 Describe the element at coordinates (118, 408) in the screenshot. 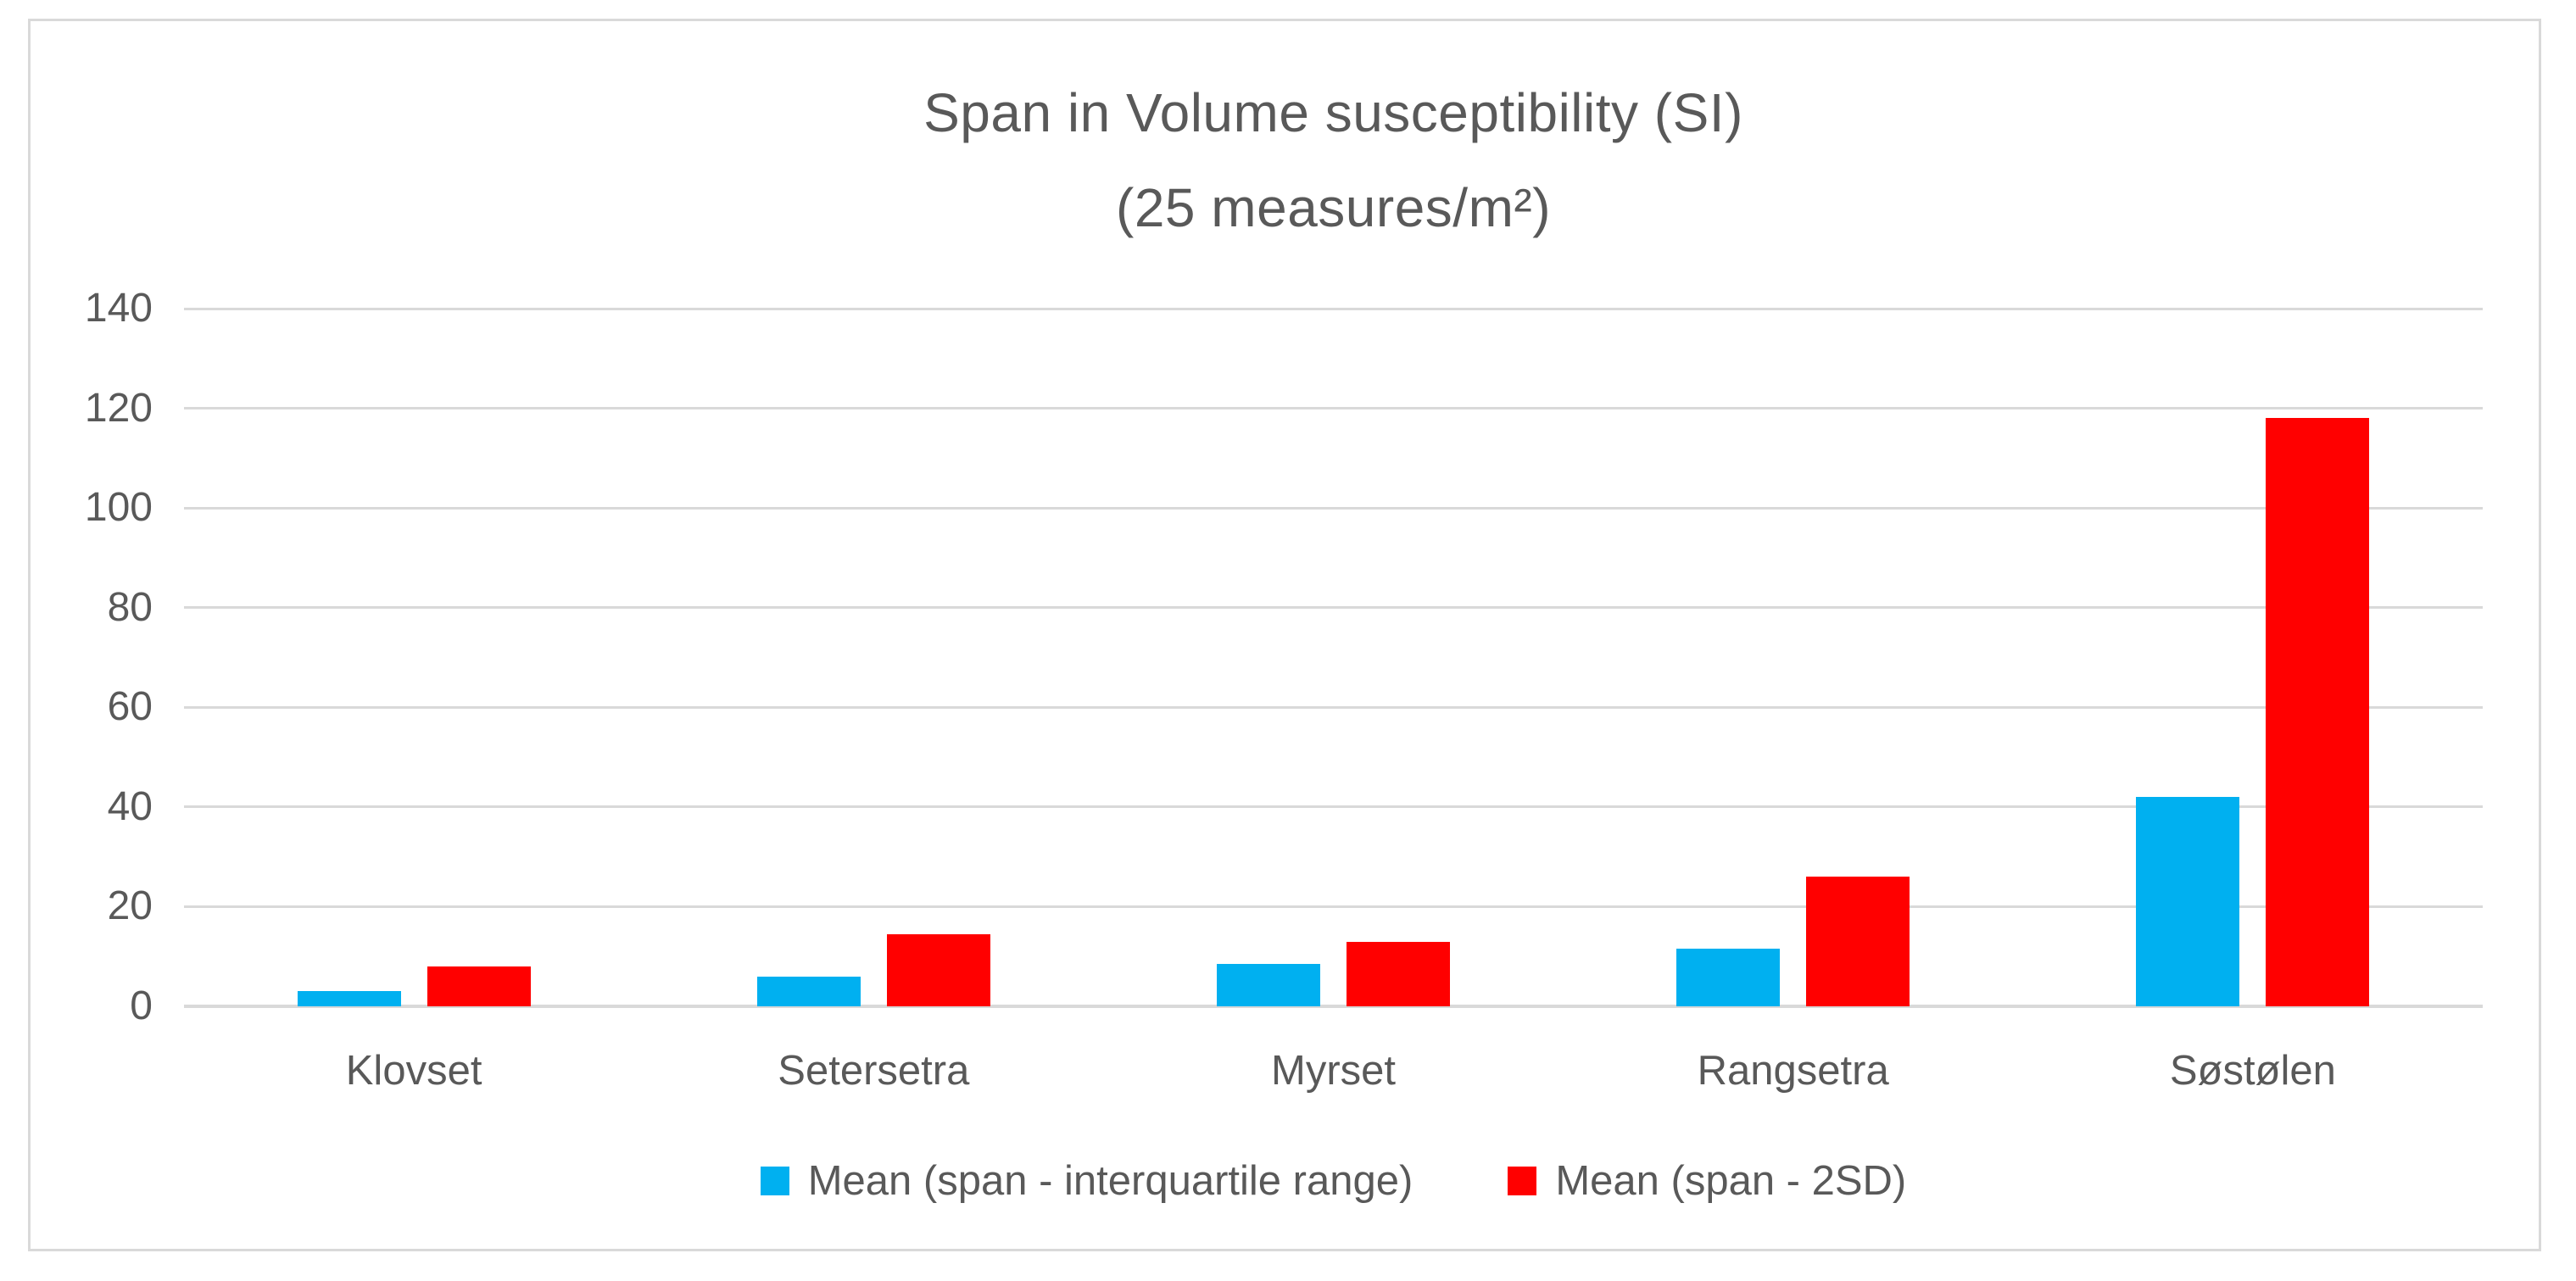

I see `y-tick-label: 120` at that location.